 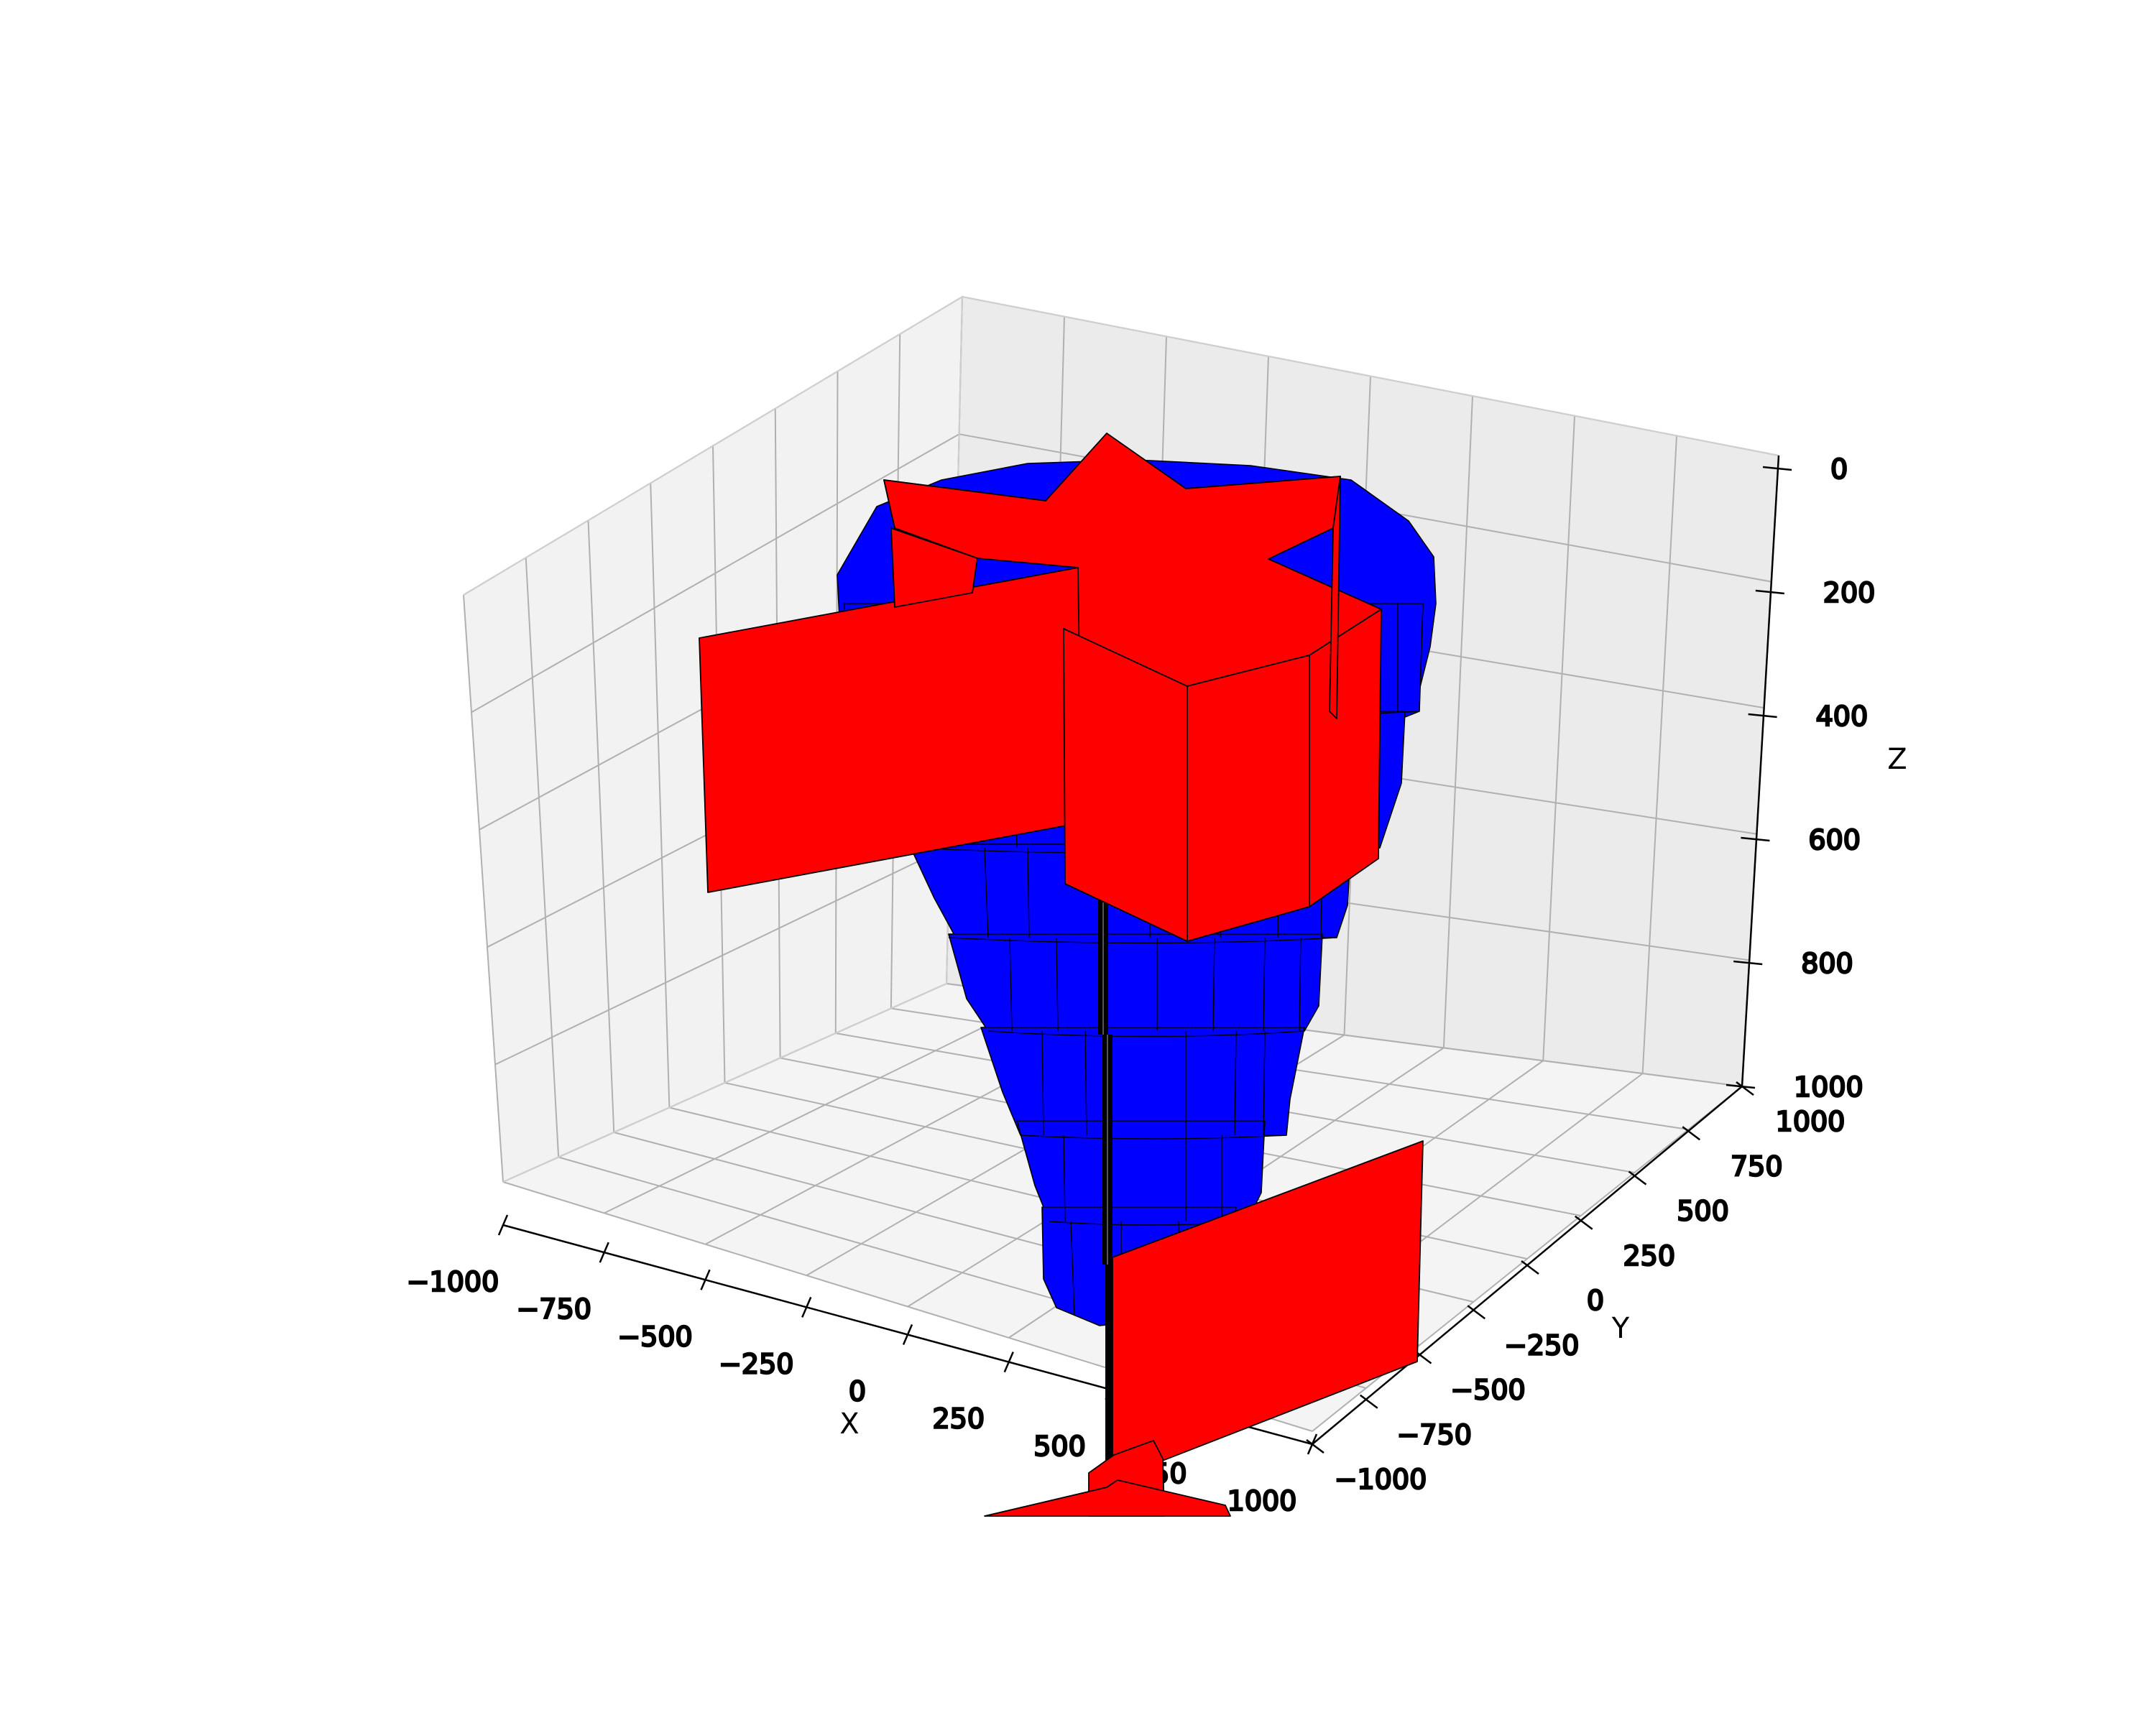 I want to click on x-tick-label: 250, so click(x=958, y=1419).